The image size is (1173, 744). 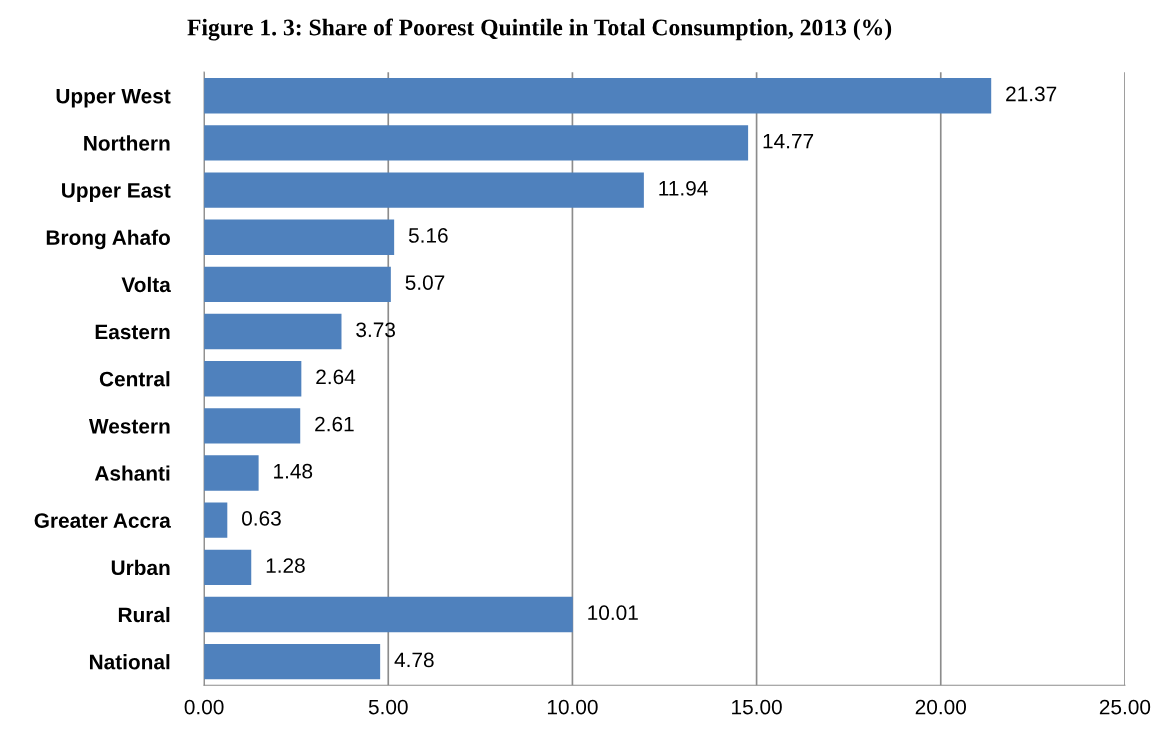 I want to click on data-label: 21.37, so click(x=1031, y=94).